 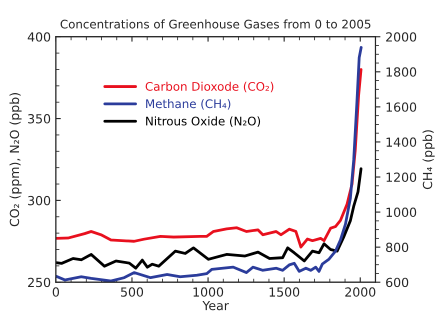 What do you see at coordinates (215, 305) in the screenshot?
I see `x-axis-title: Year` at bounding box center [215, 305].